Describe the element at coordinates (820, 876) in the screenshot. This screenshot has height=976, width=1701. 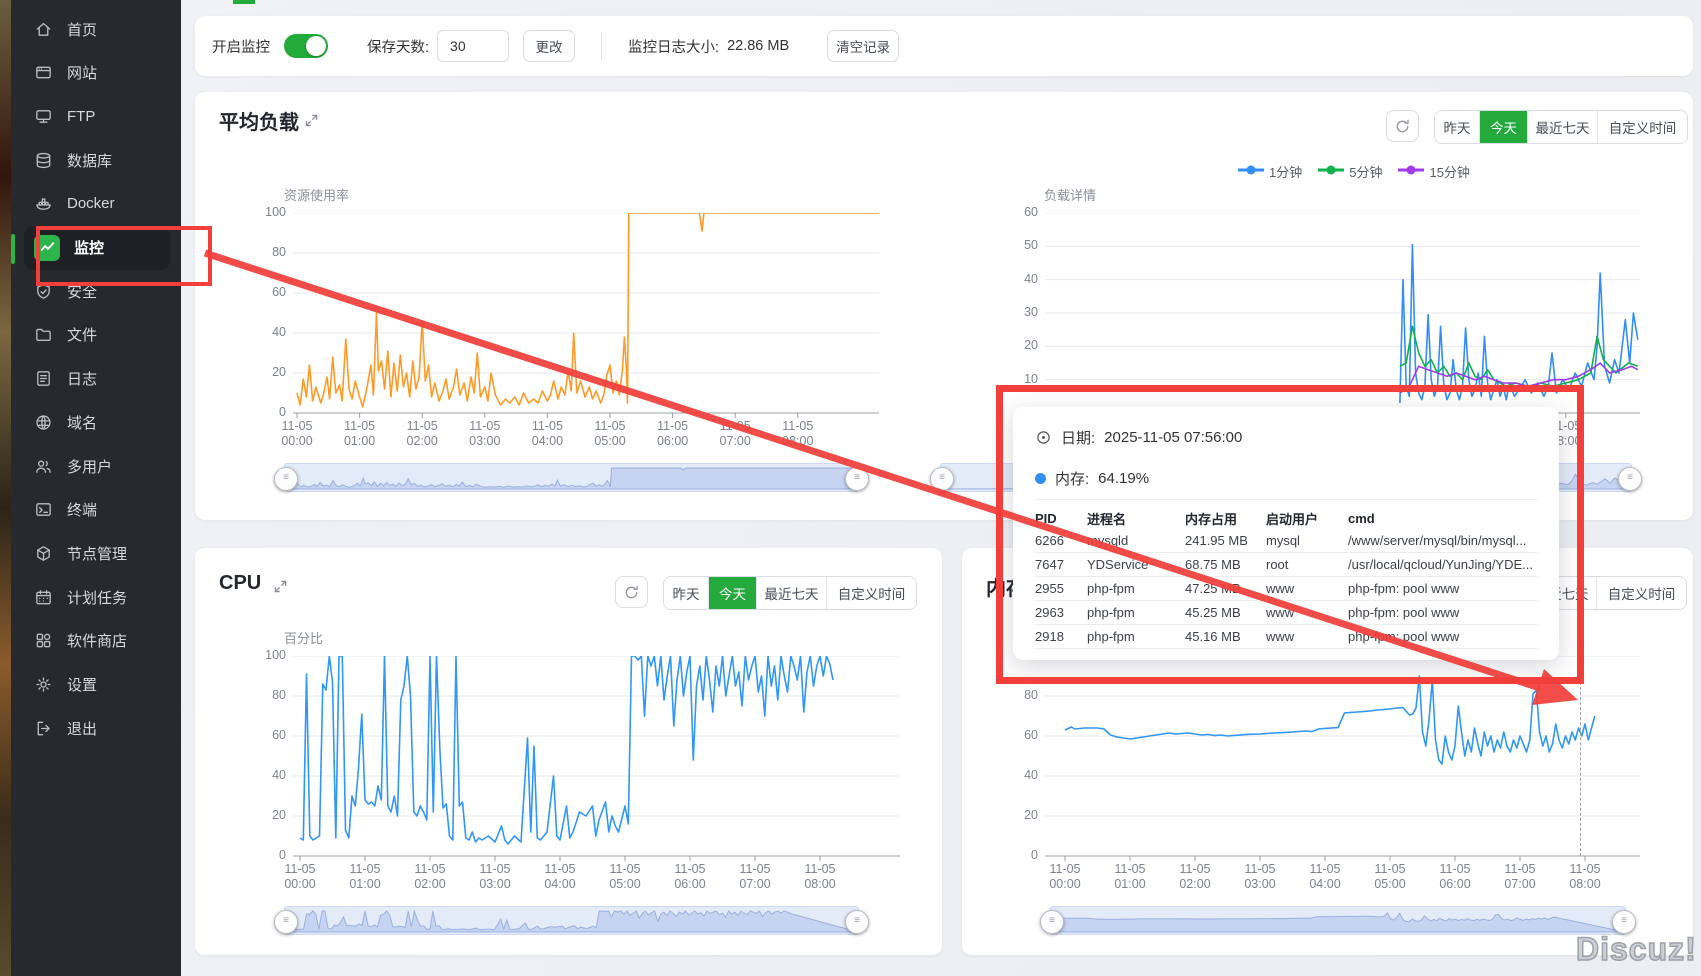
I see `cpu-xtick: 11-05 08:00` at that location.